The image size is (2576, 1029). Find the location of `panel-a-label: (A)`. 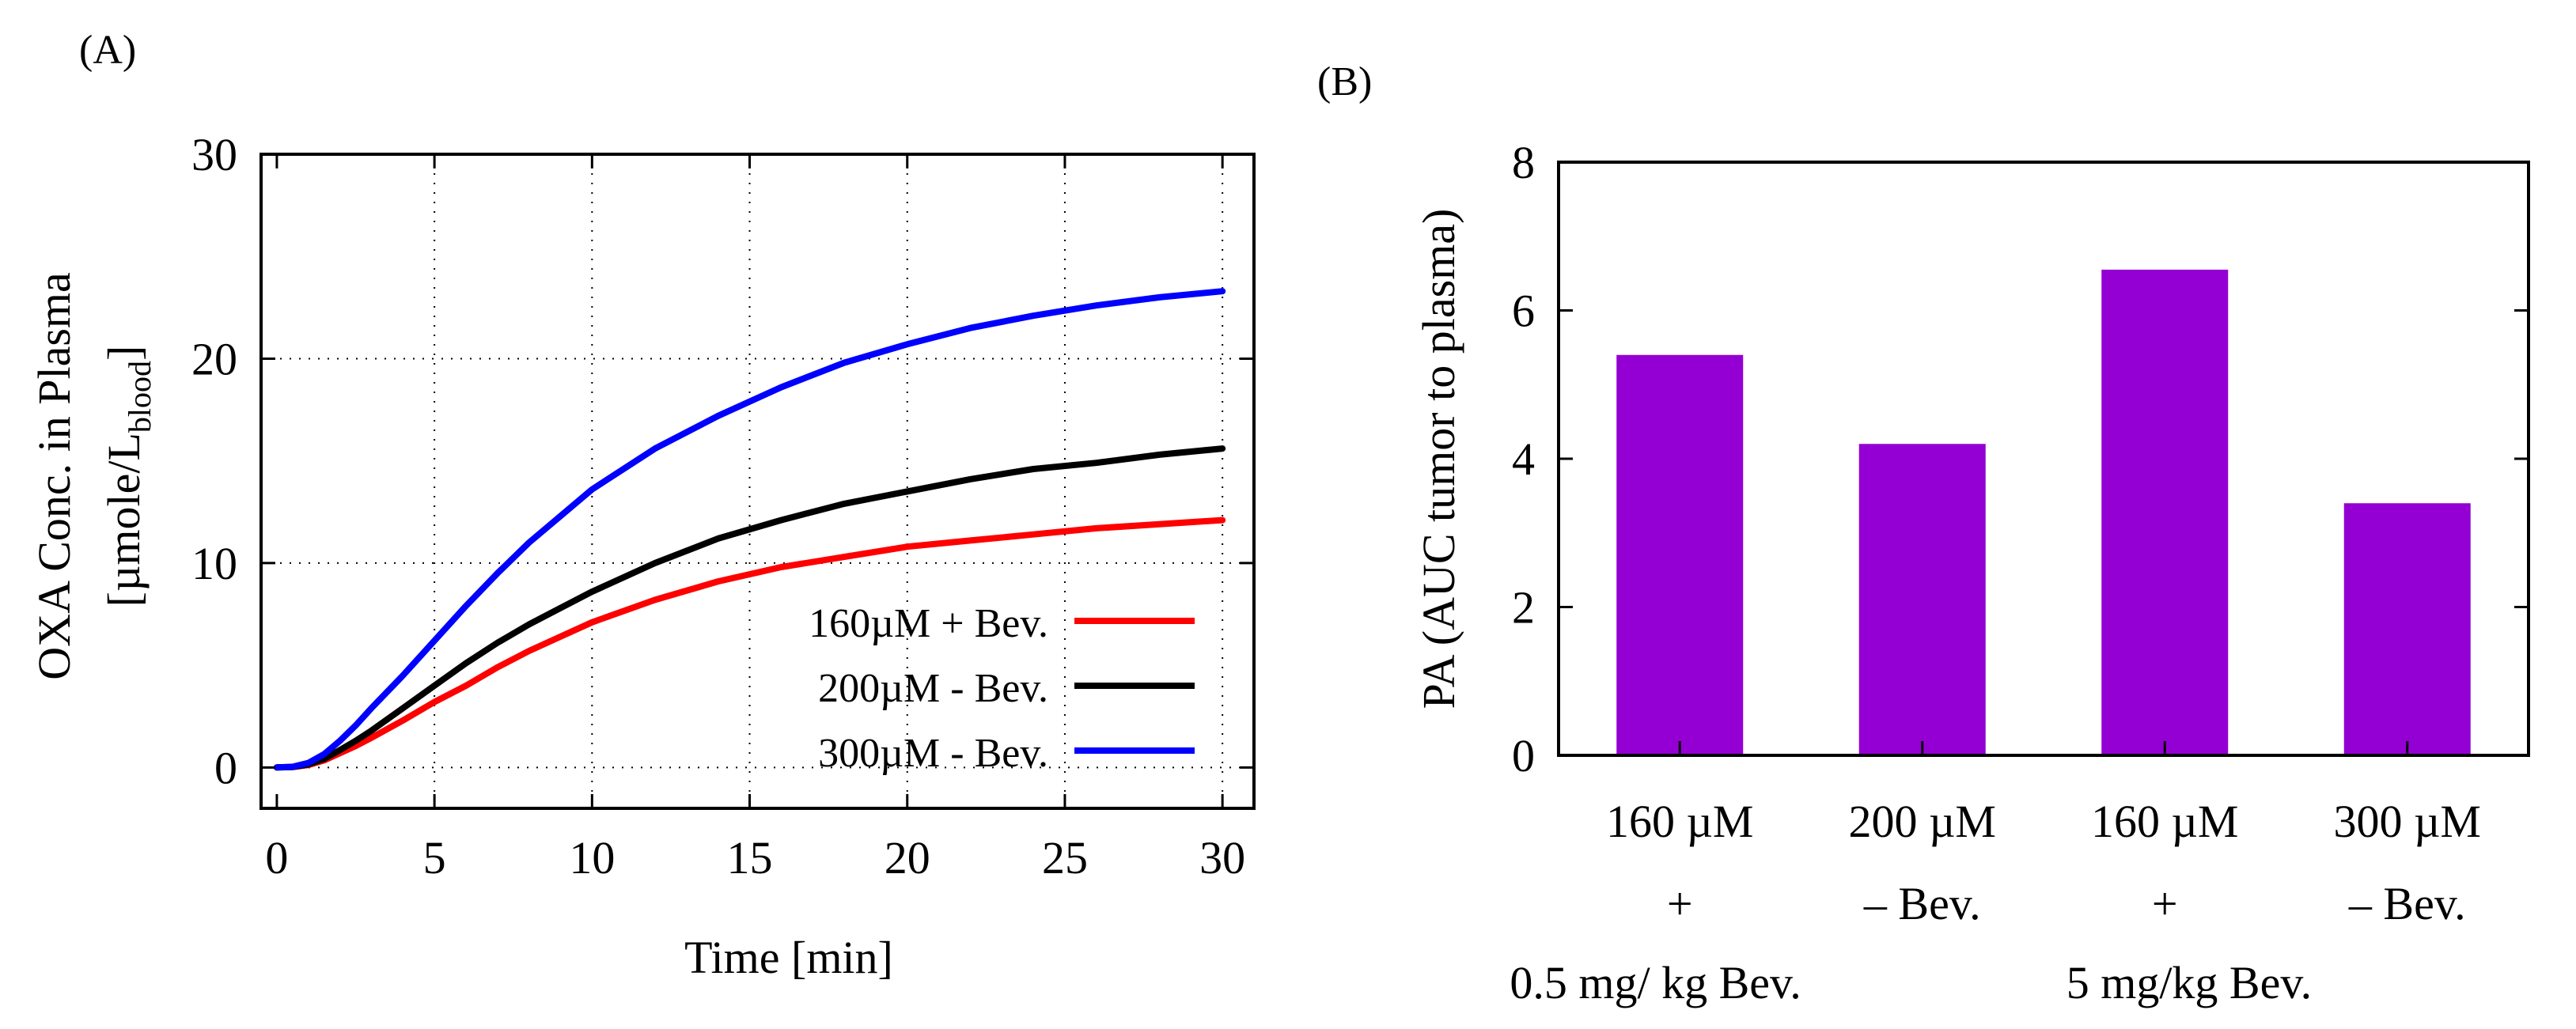

panel-a-label: (A) is located at coordinates (108, 50).